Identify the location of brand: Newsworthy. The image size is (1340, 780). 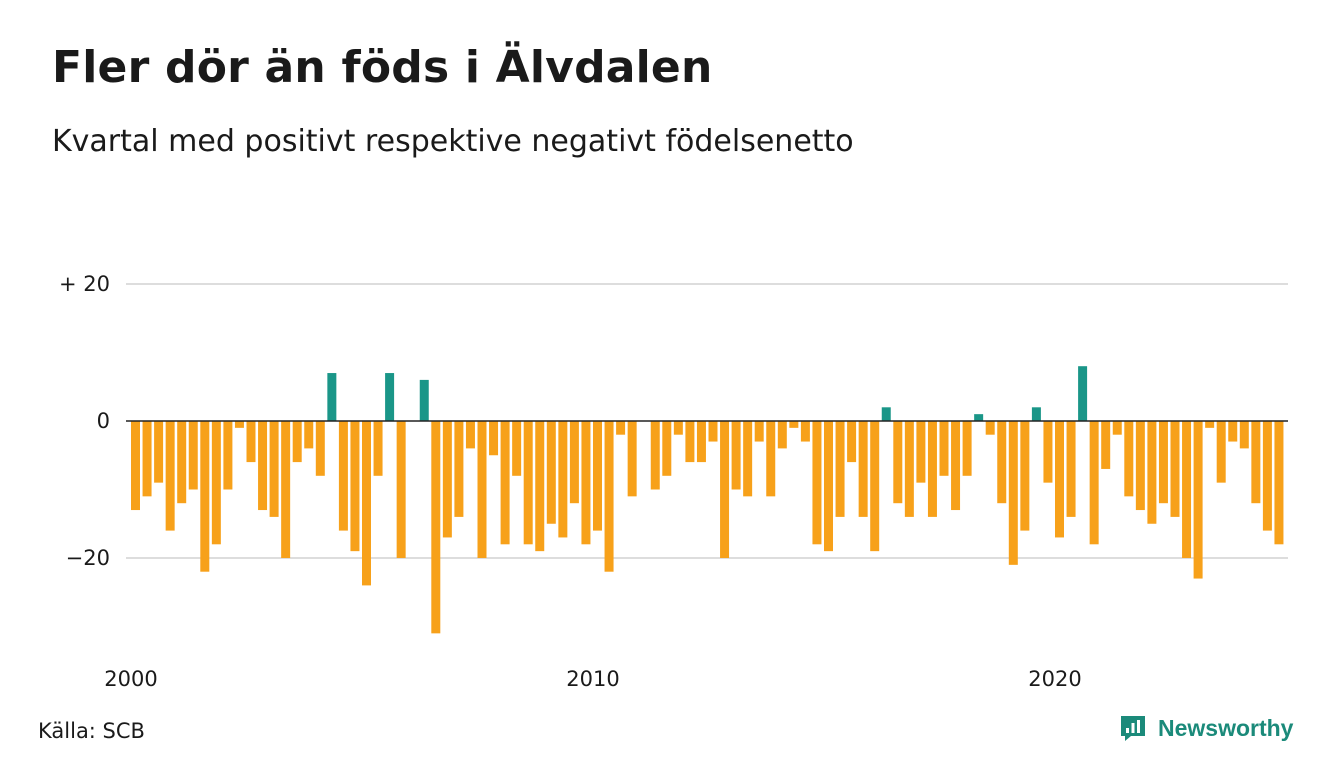
(1205, 728).